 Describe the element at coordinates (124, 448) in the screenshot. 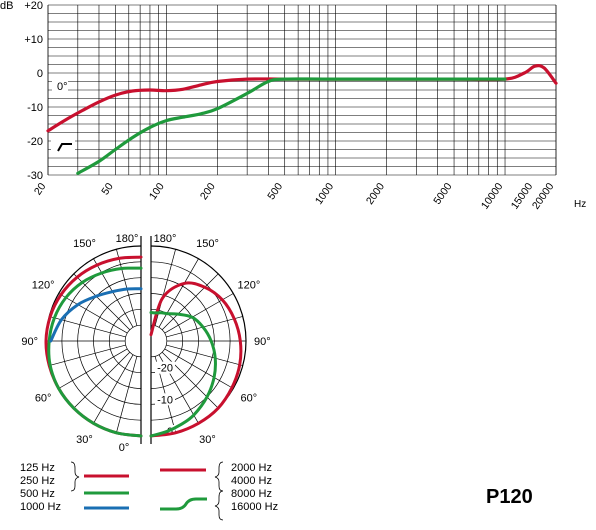

I see `polar-angle-label: 0°` at that location.